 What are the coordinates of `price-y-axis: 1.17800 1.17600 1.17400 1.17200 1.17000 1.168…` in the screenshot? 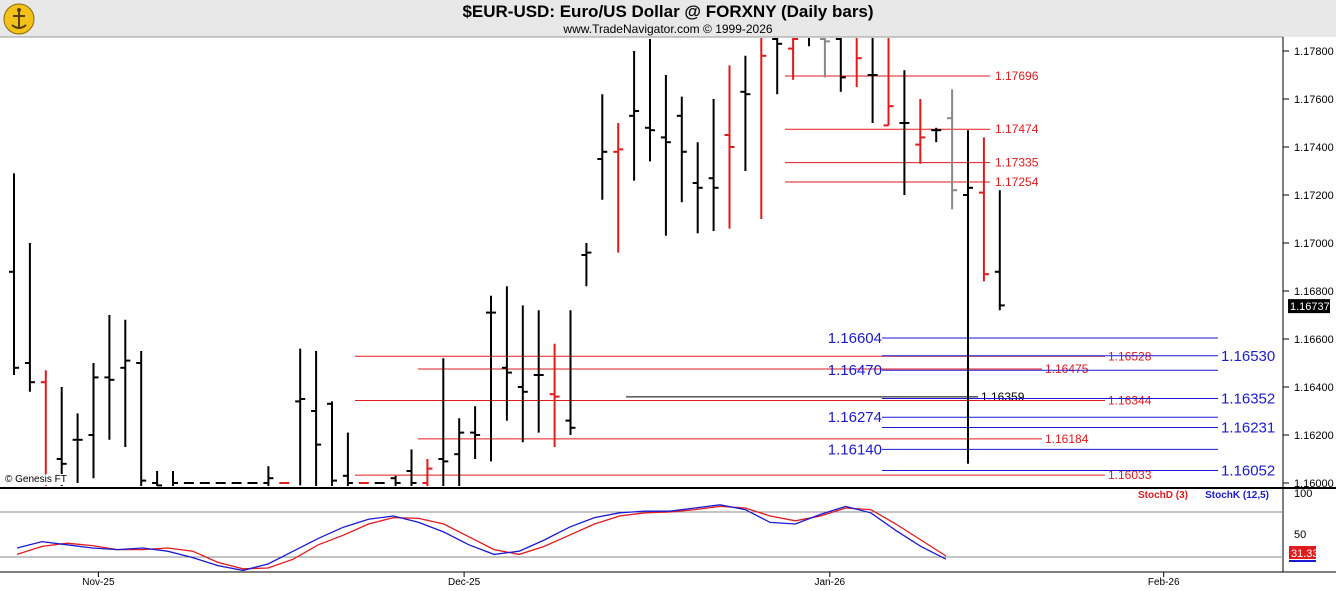 It's located at (1308, 268).